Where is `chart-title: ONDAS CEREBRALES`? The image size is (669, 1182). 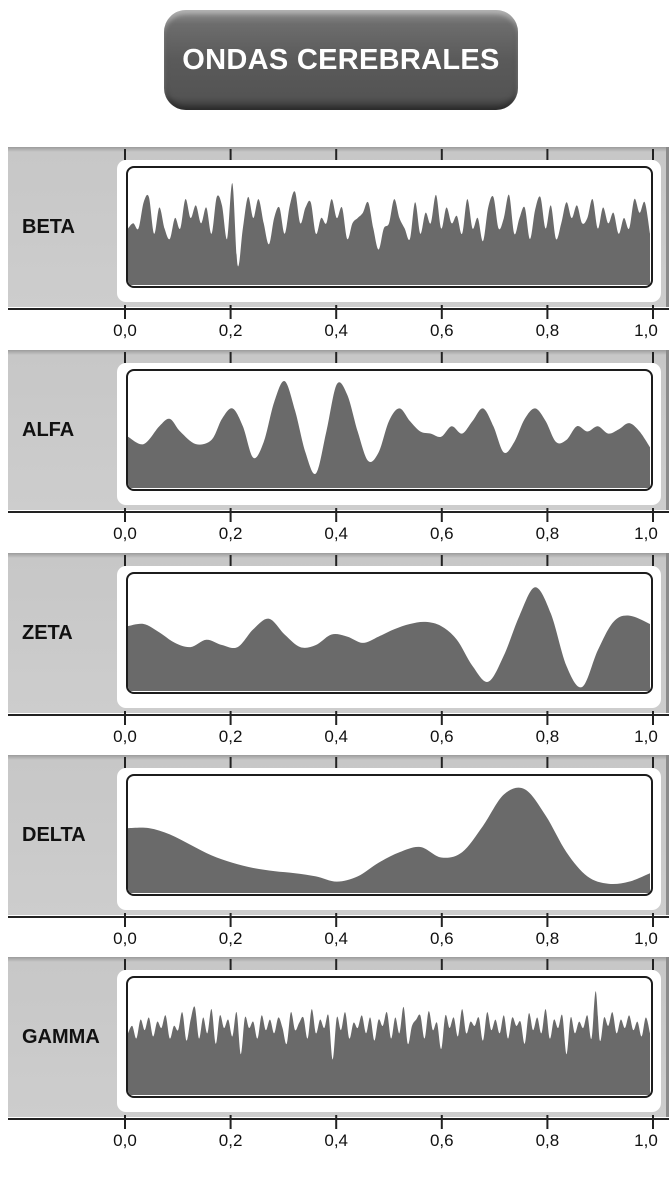 chart-title: ONDAS CEREBRALES is located at coordinates (341, 59).